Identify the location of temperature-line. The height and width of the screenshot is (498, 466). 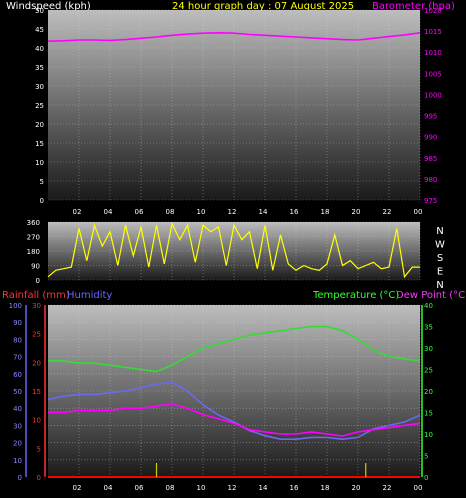
(234, 349).